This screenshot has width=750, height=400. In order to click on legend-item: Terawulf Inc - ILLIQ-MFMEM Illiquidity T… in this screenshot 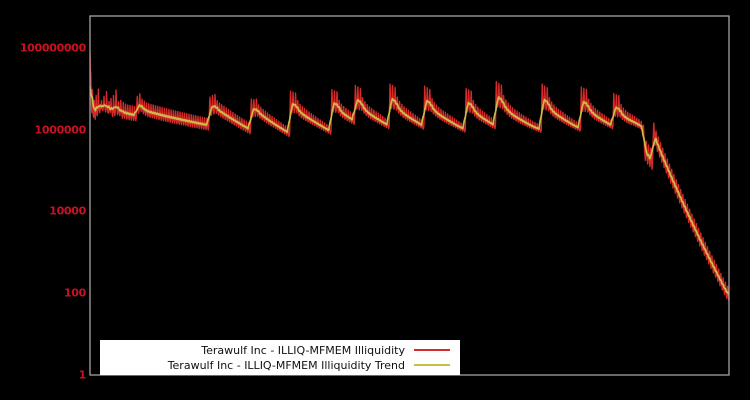, I will do `click(277, 365)`.